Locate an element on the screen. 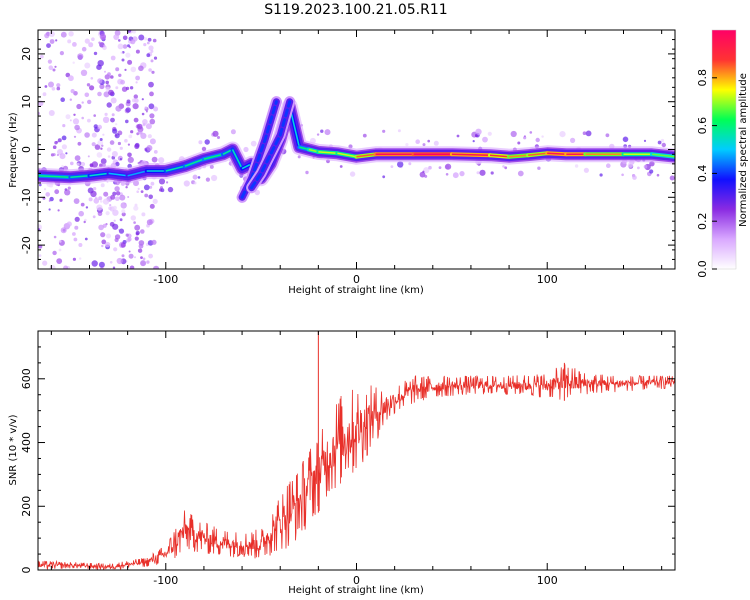 The width and height of the screenshot is (750, 600). x-tick-label: -100 is located at coordinates (165, 580).